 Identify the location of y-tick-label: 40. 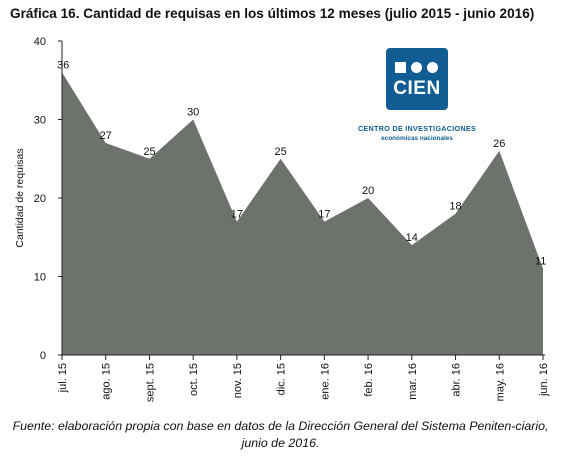
(40, 42).